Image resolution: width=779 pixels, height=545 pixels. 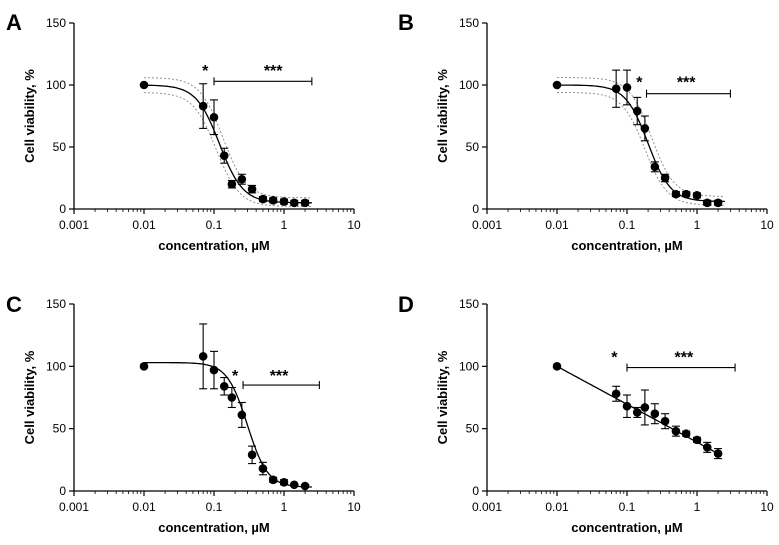 I want to click on panel-letter: D, so click(x=406, y=304).